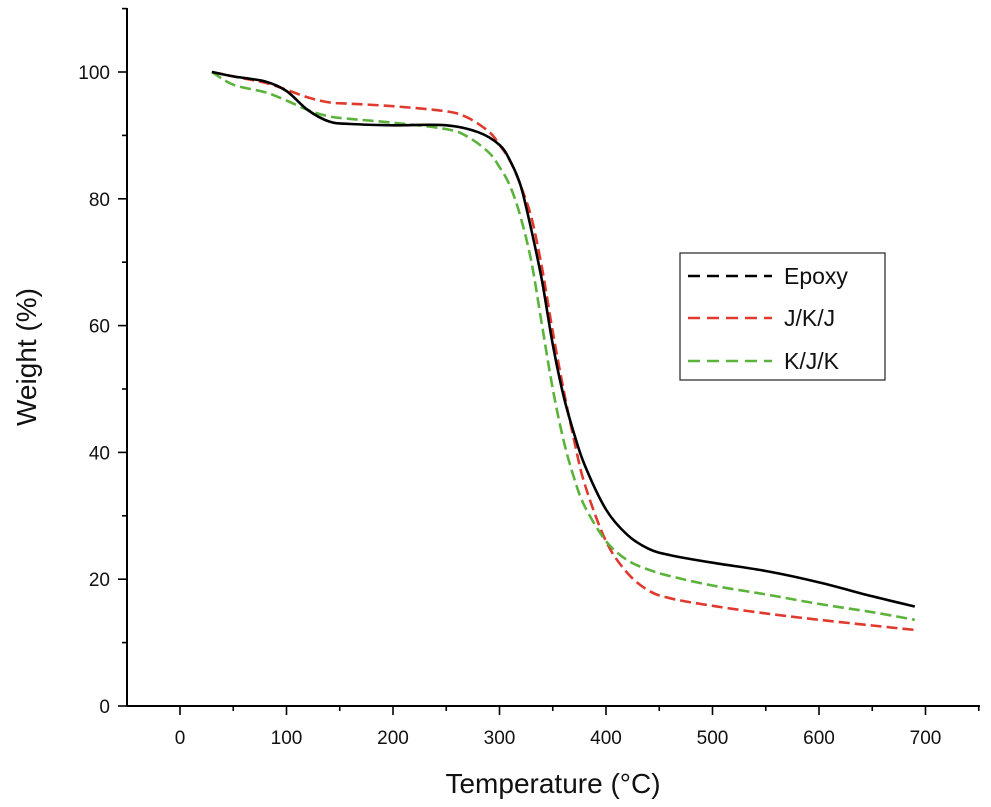  What do you see at coordinates (99, 453) in the screenshot?
I see `y-tick-label: 40` at bounding box center [99, 453].